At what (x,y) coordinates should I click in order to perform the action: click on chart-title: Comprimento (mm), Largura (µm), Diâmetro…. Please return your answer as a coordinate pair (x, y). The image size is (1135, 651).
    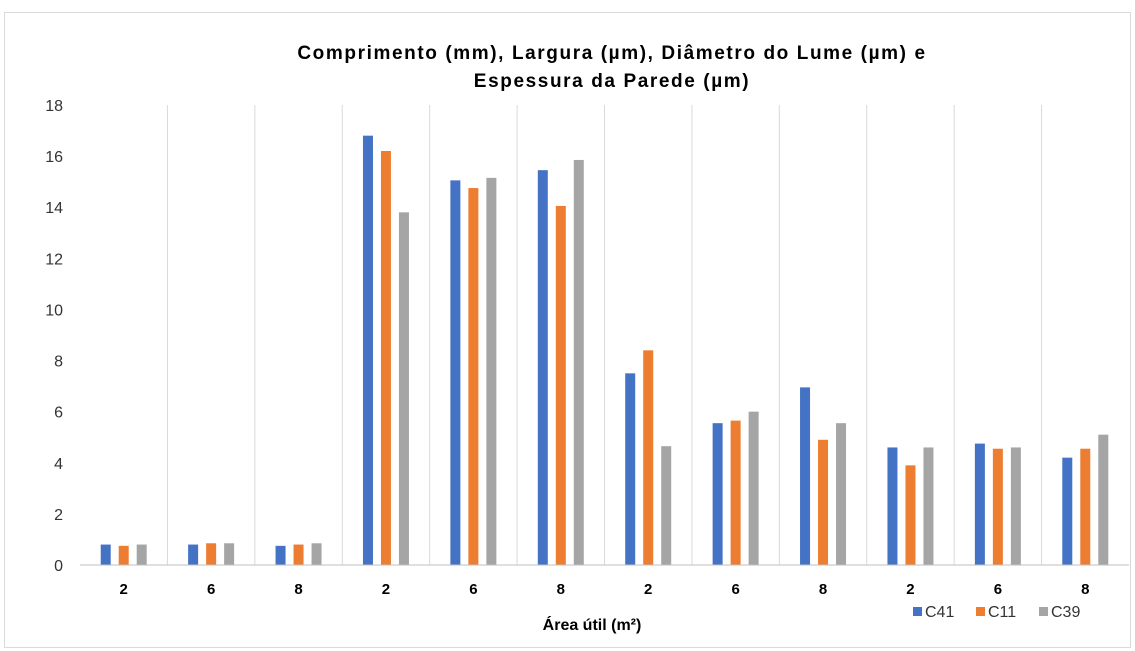
    Looking at the image, I should click on (611, 53).